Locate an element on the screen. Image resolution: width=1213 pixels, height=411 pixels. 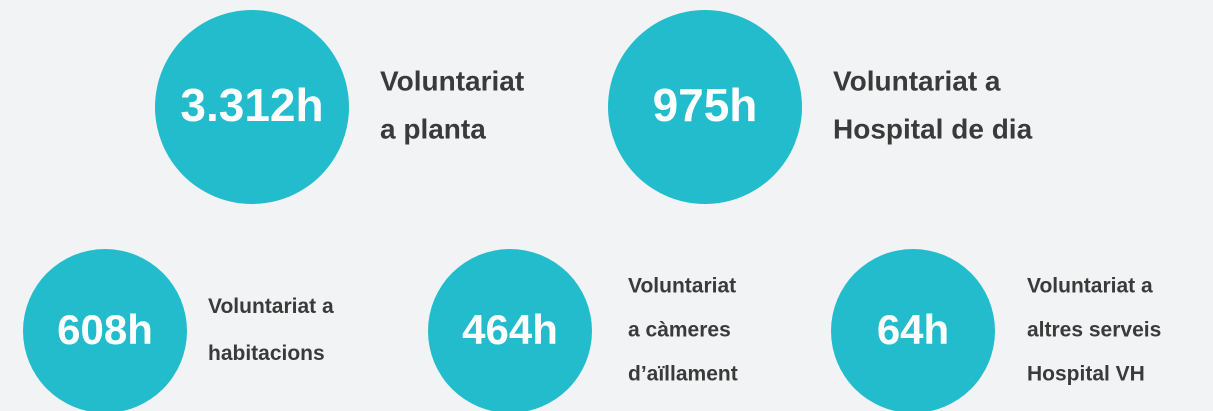
stat-value: 64h is located at coordinates (913, 329).